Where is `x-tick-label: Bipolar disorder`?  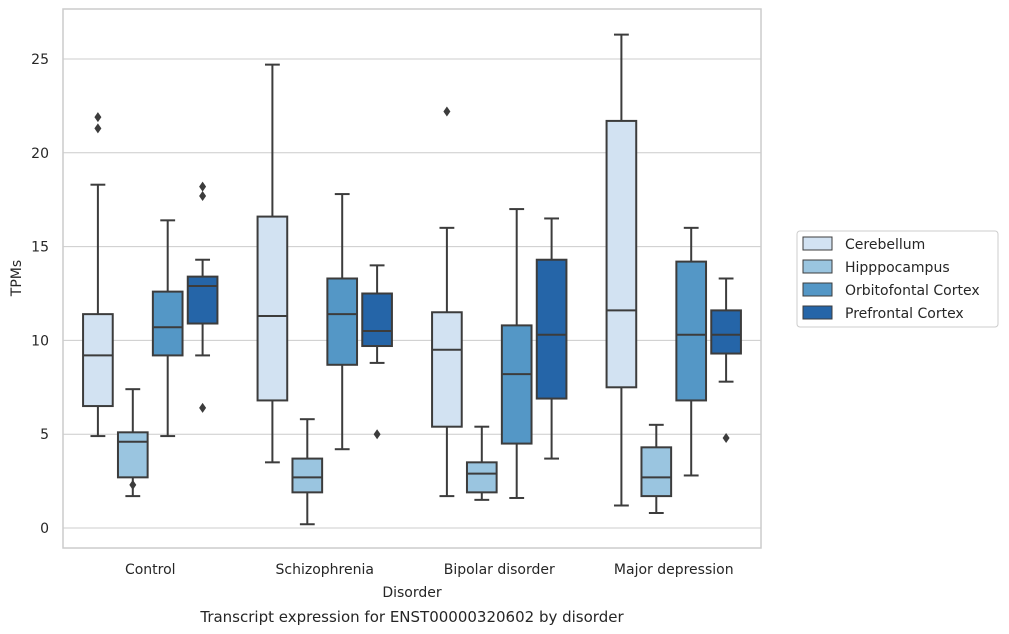 x-tick-label: Bipolar disorder is located at coordinates (499, 570).